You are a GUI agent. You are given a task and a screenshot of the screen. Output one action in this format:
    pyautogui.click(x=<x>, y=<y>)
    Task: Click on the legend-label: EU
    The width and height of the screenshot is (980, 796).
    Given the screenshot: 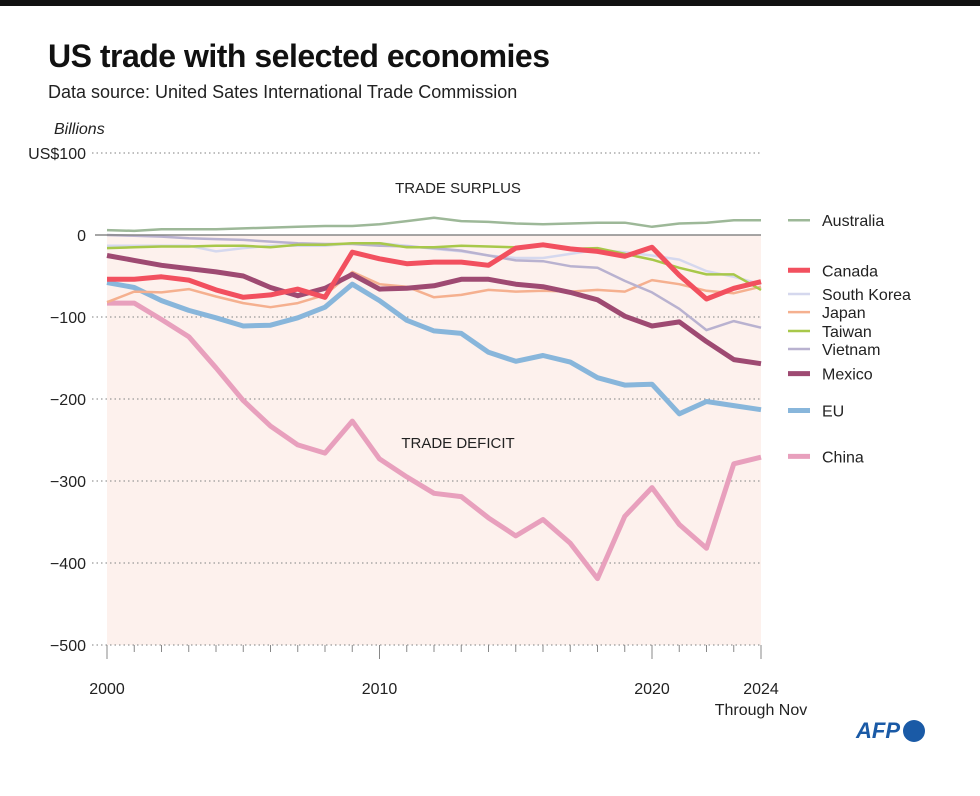 What is the action you would take?
    pyautogui.click(x=833, y=411)
    